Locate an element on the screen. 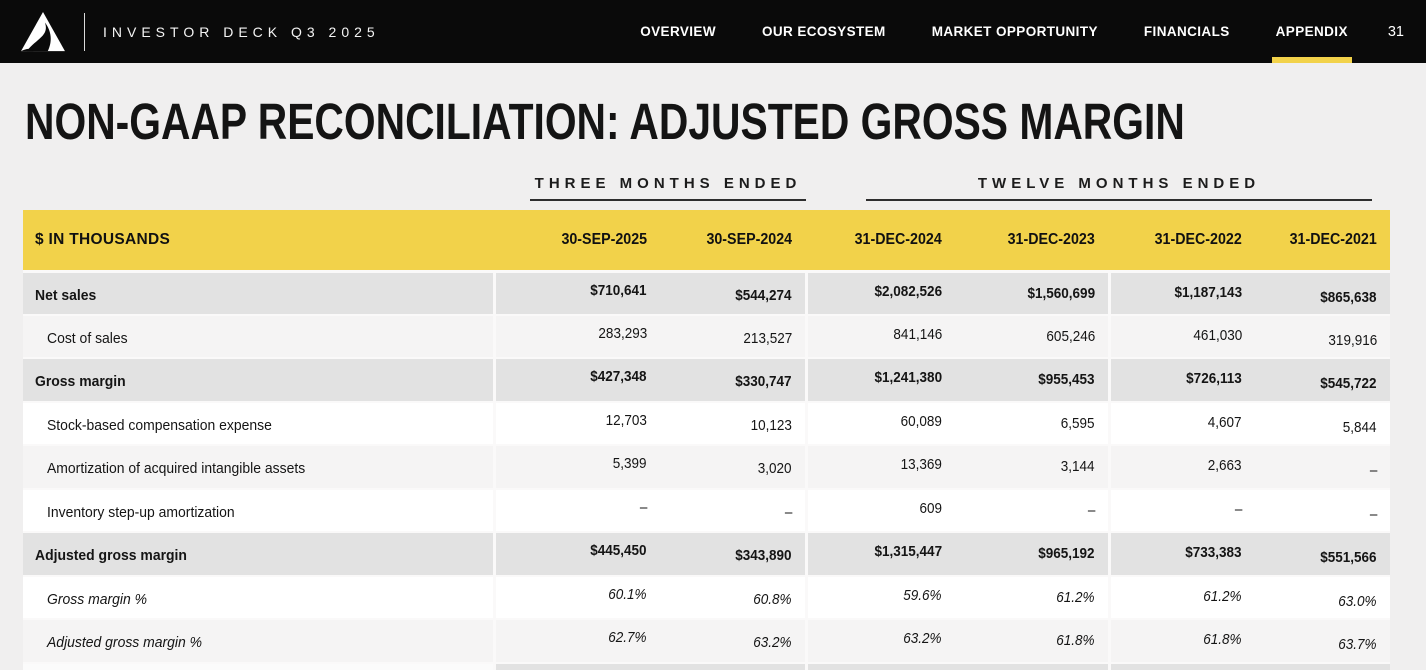 The width and height of the screenshot is (1426, 670). cell-value: 61.2% is located at coordinates (1222, 596).